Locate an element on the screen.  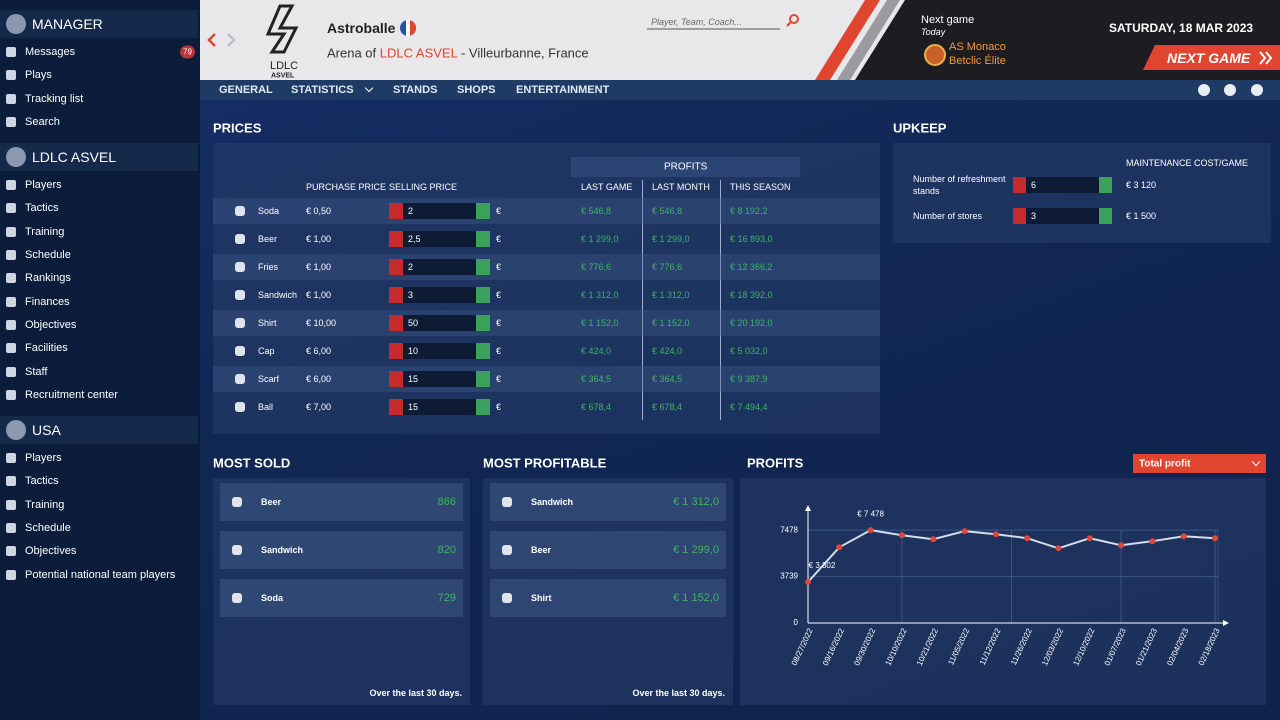
axis-arrow is located at coordinates (1226, 623).